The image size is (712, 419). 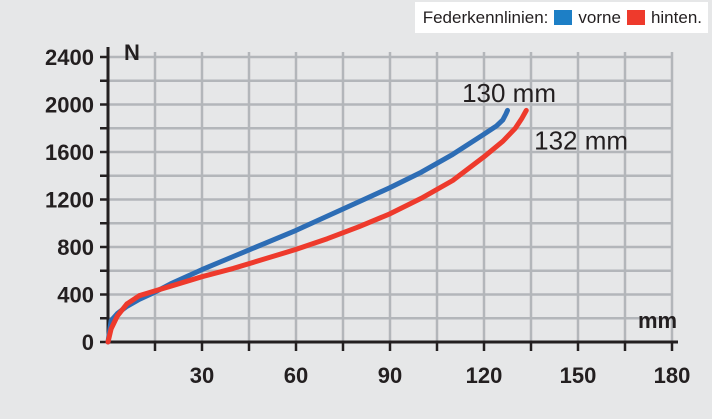 What do you see at coordinates (509, 93) in the screenshot?
I see `annotation-label: 130 mm` at bounding box center [509, 93].